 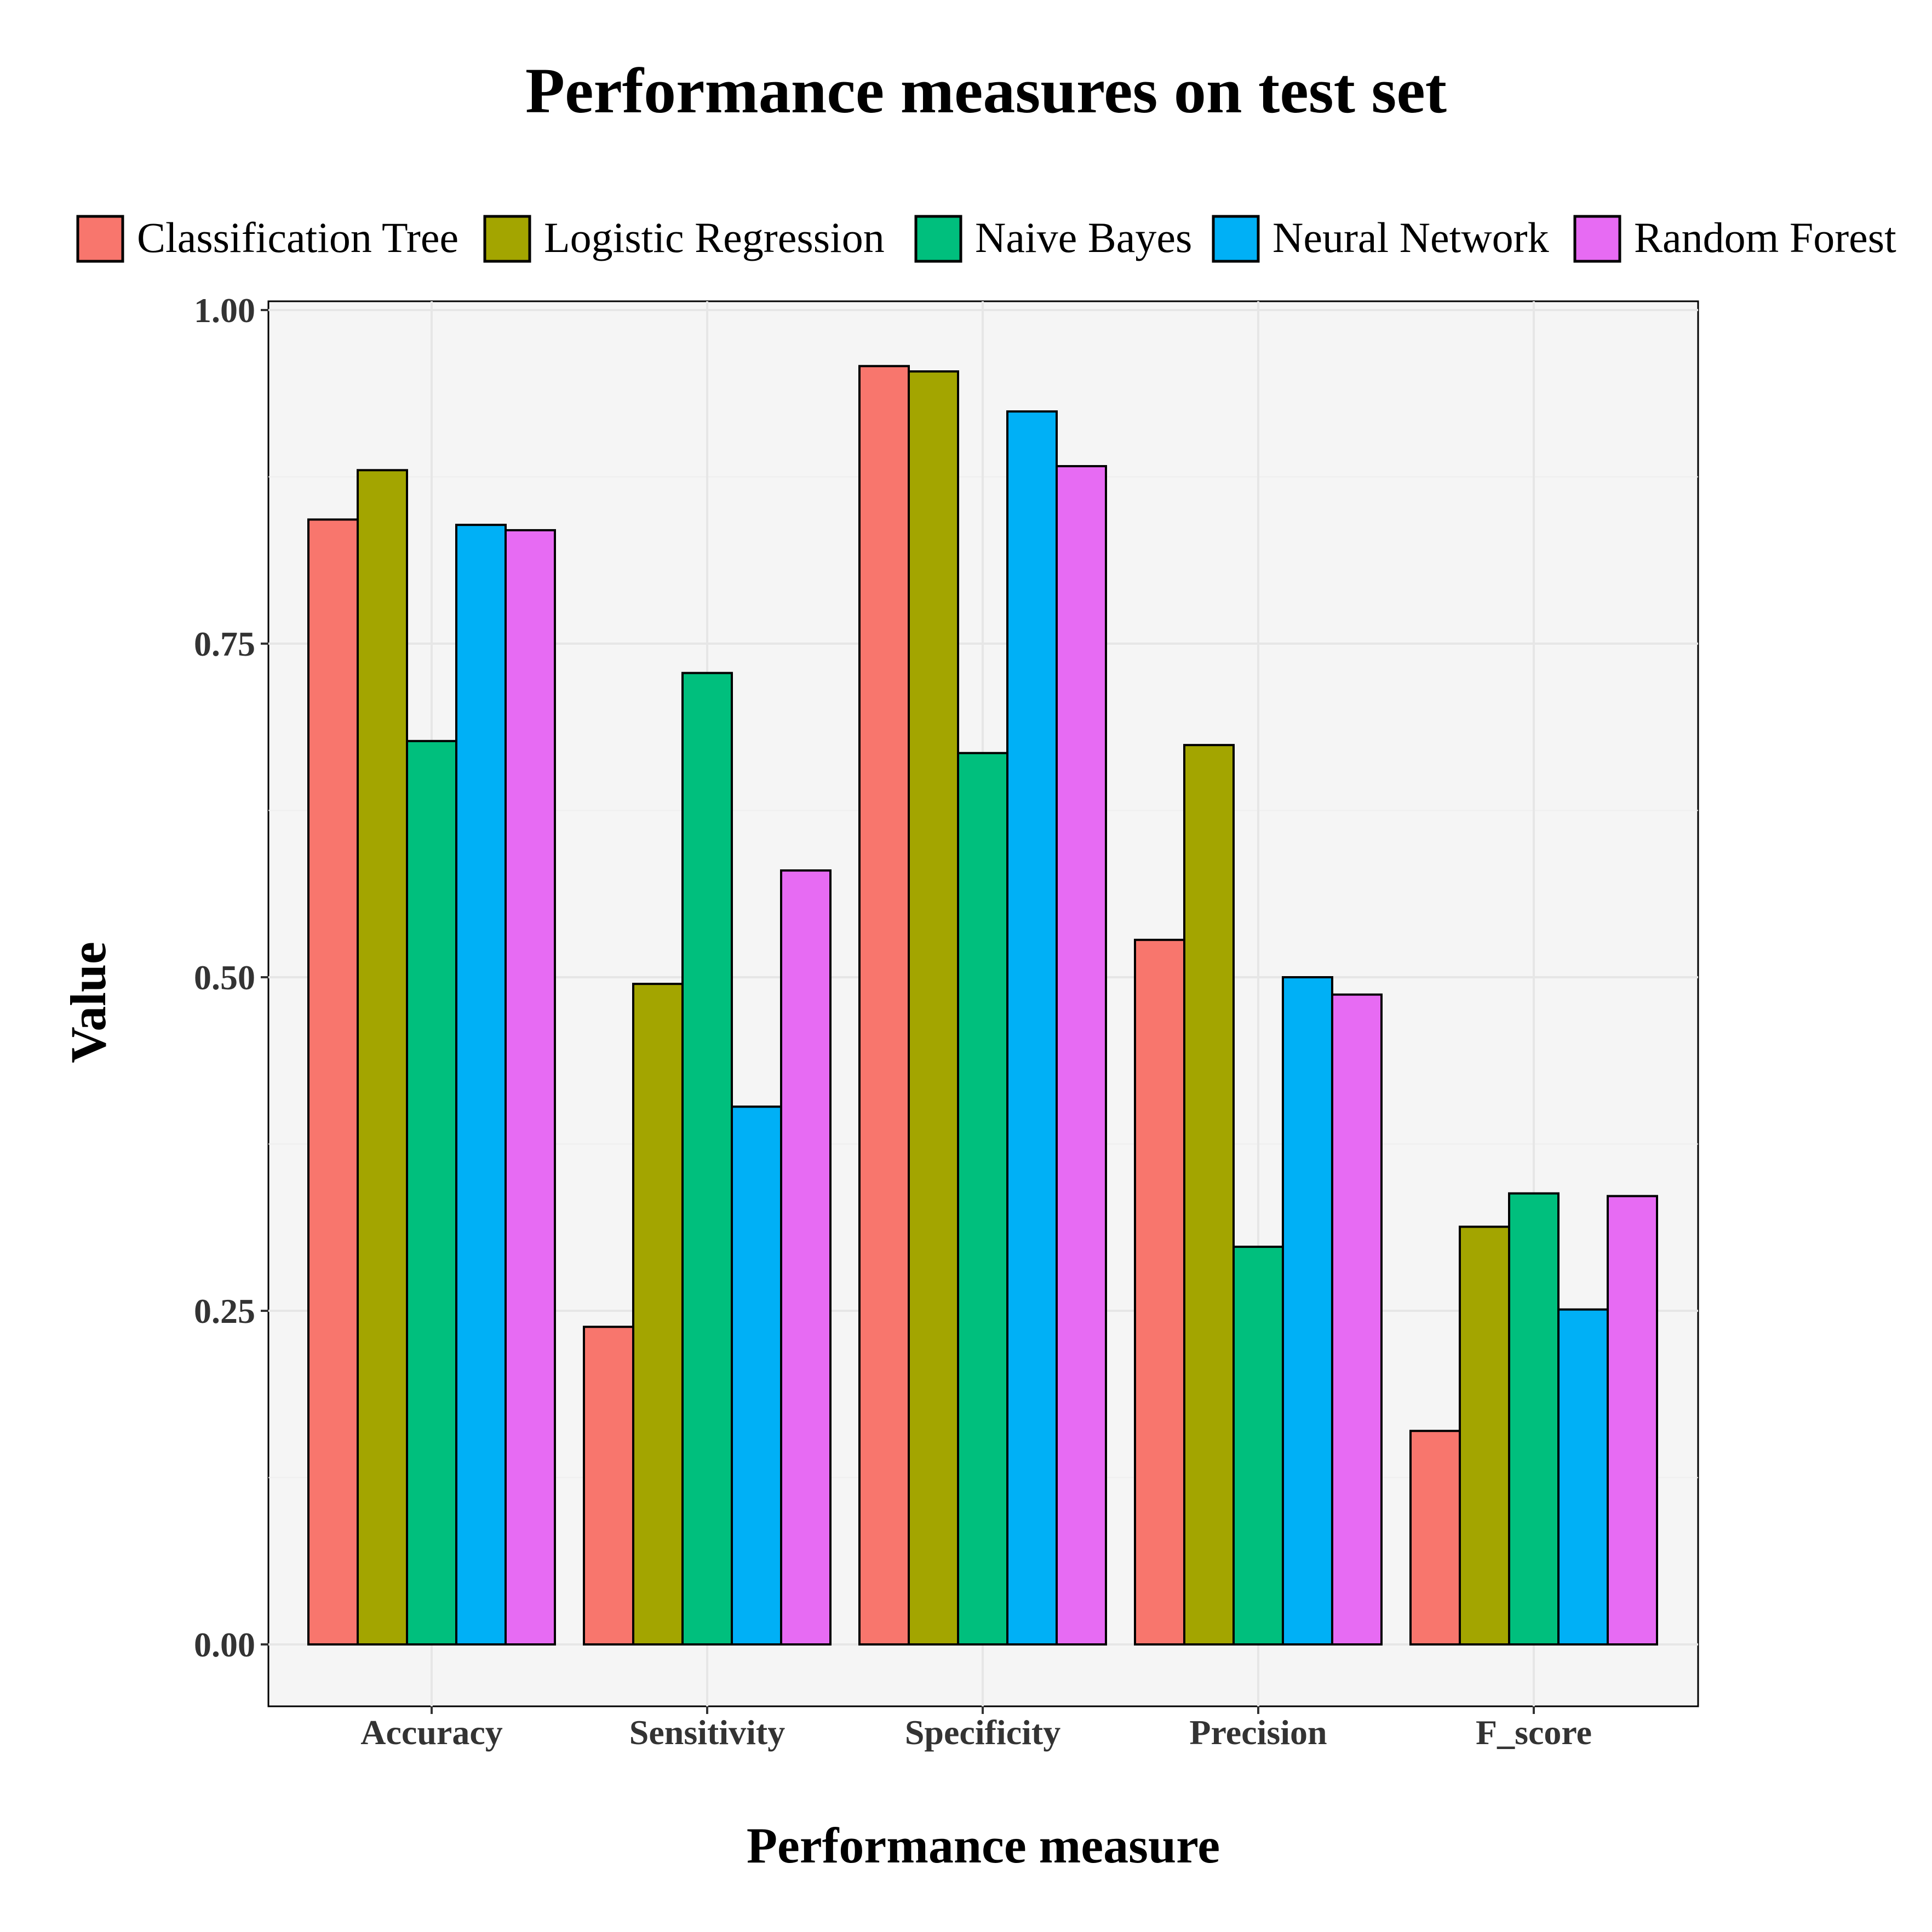 I want to click on x-tick-label: F_score, so click(x=1534, y=1733).